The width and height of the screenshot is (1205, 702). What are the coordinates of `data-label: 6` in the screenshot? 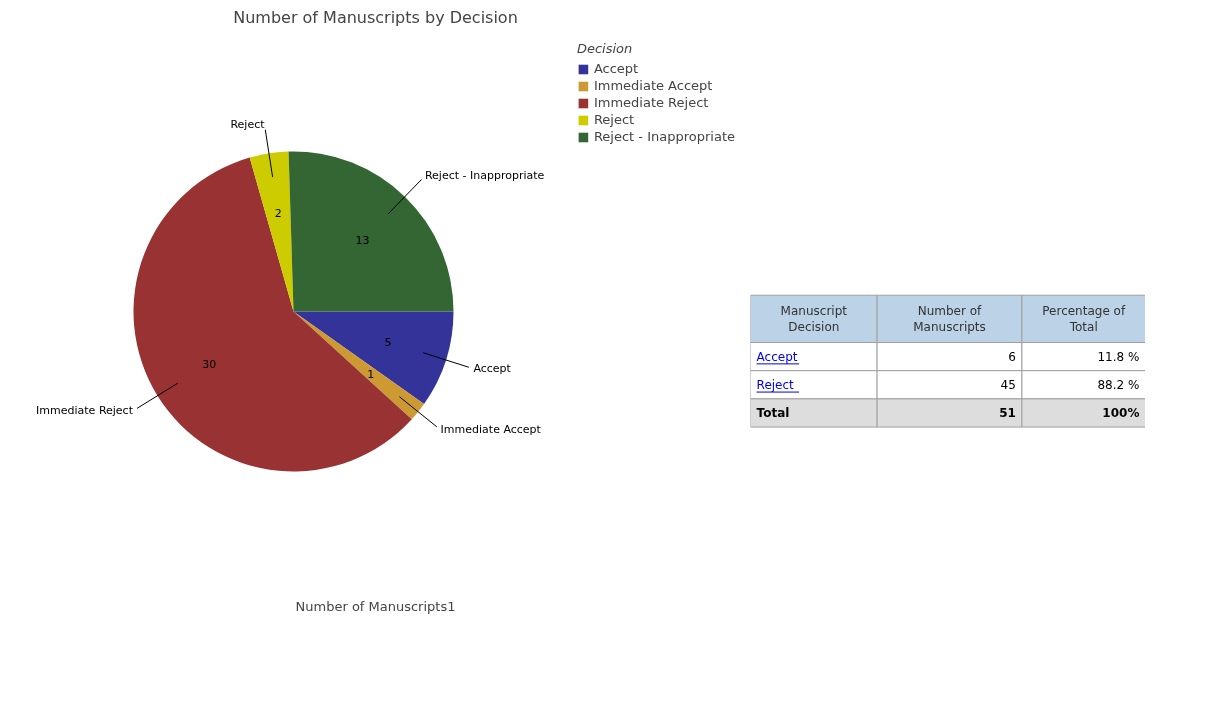 It's located at (1012, 357).